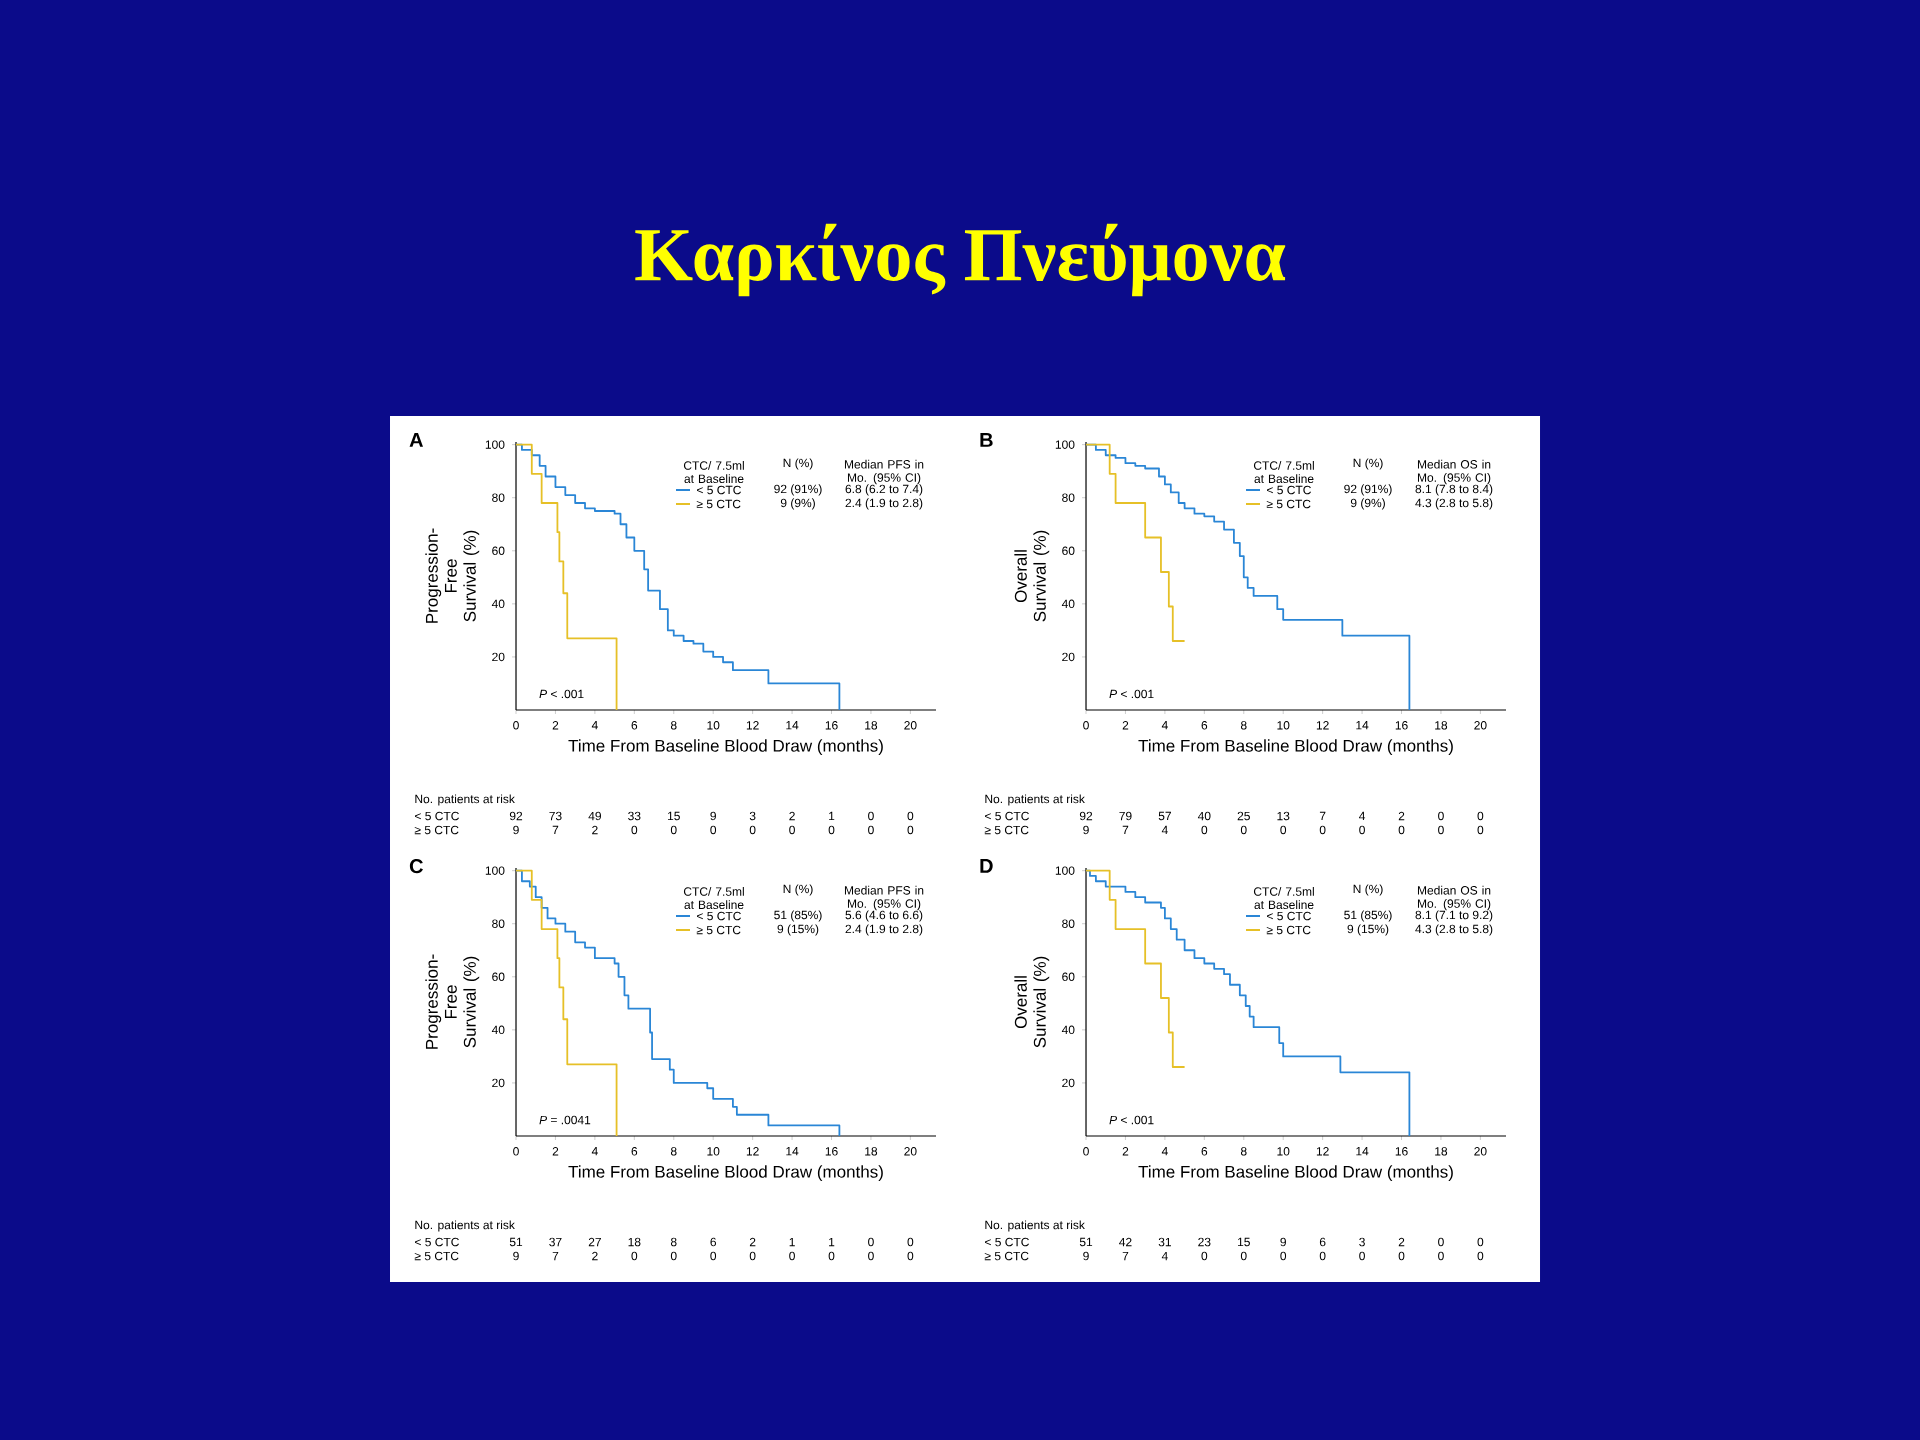 The image size is (1920, 1440). What do you see at coordinates (416, 440) in the screenshot?
I see `chart-title: A` at bounding box center [416, 440].